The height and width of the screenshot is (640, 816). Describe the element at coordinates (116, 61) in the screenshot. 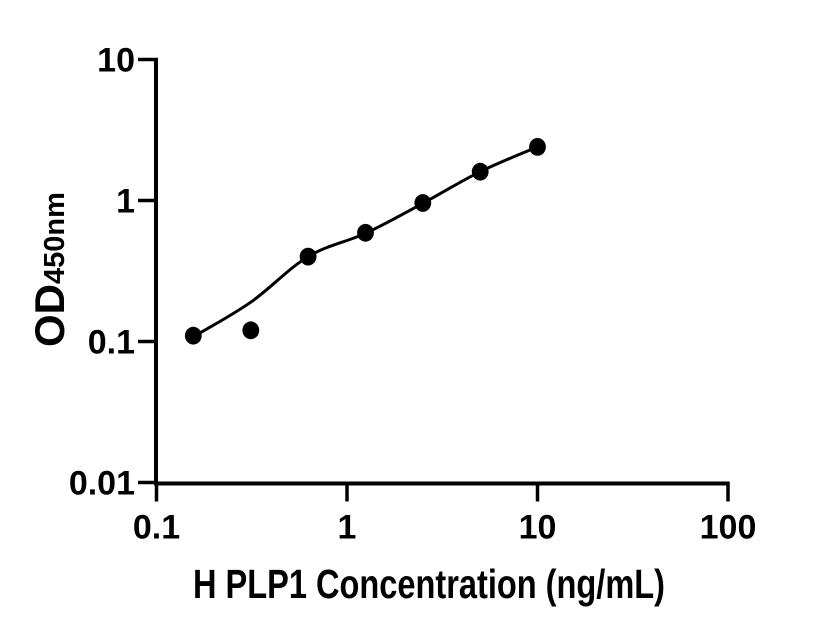

I see `y-tick-label: 10` at that location.